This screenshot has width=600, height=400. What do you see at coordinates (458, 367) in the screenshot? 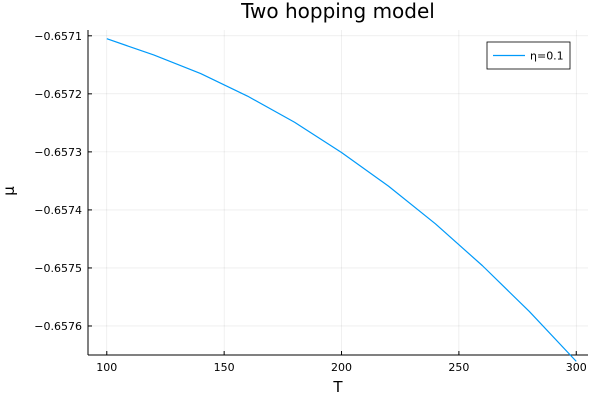
I see `x-tick-label: 250` at bounding box center [458, 367].